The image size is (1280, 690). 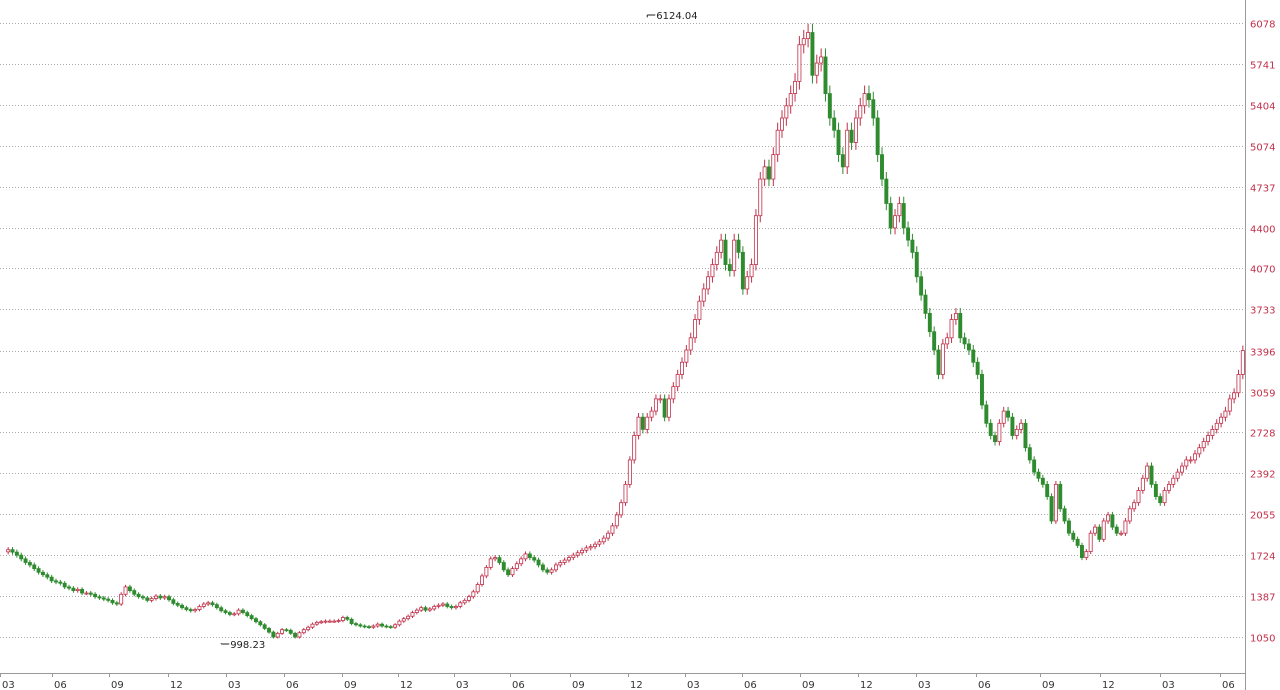 I want to click on annotation-label: 6124.04, so click(x=676, y=16).